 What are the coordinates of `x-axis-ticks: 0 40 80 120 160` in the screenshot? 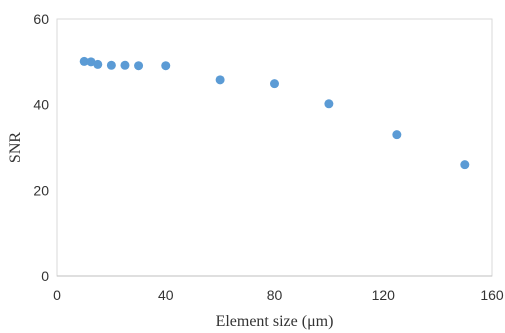 It's located at (278, 295).